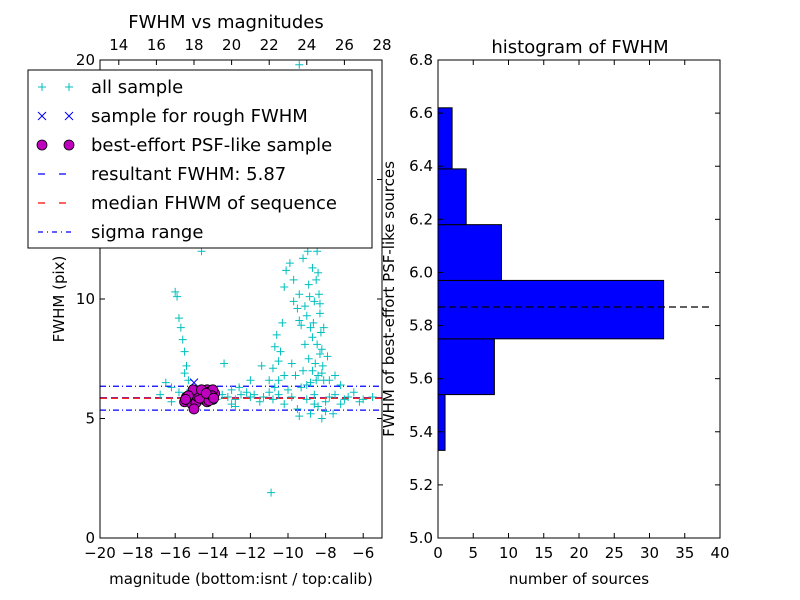  Describe the element at coordinates (90, 419) in the screenshot. I see `scatter-ytick-label: 5` at that location.